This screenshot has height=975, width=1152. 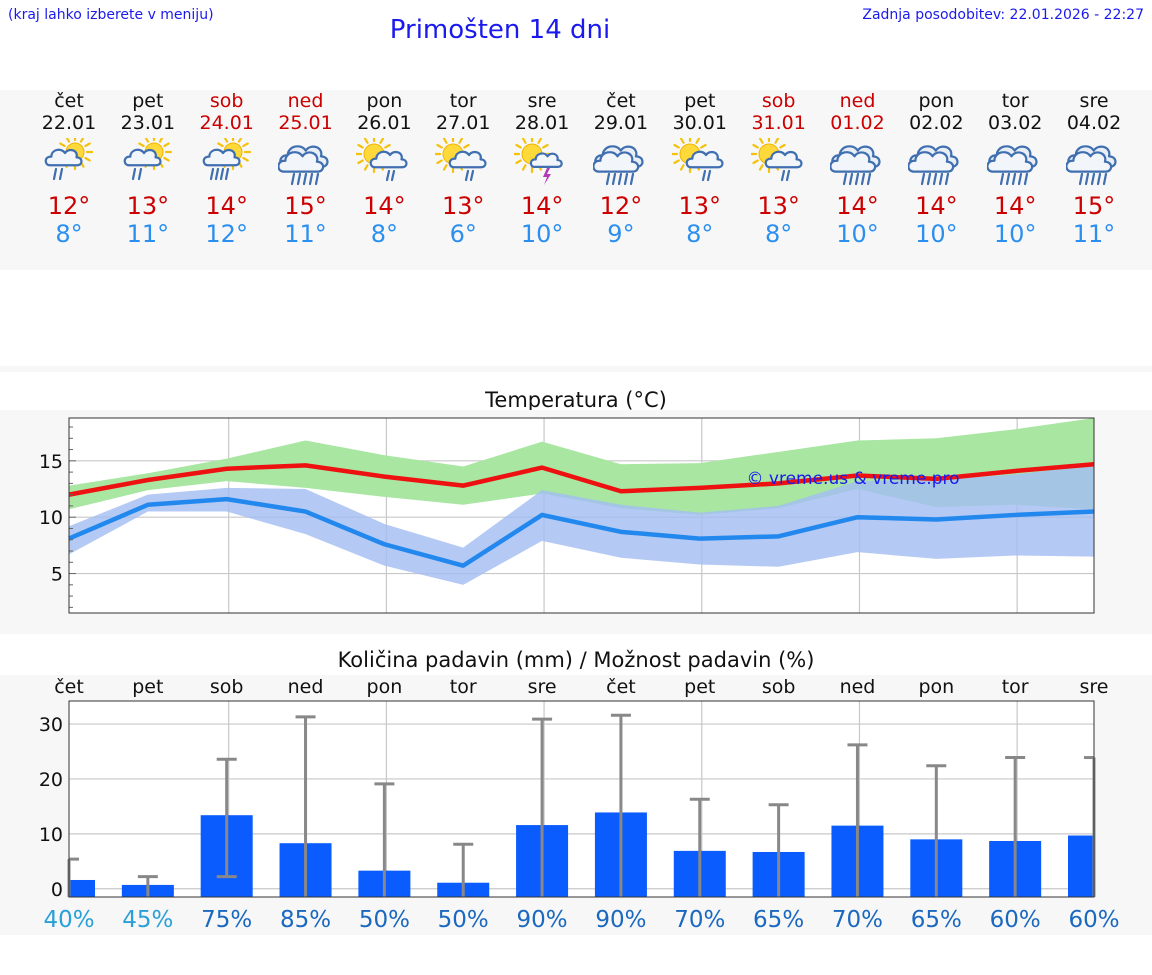 I want to click on forecast-day: sob 24.01 14° 12°, so click(x=227, y=169).